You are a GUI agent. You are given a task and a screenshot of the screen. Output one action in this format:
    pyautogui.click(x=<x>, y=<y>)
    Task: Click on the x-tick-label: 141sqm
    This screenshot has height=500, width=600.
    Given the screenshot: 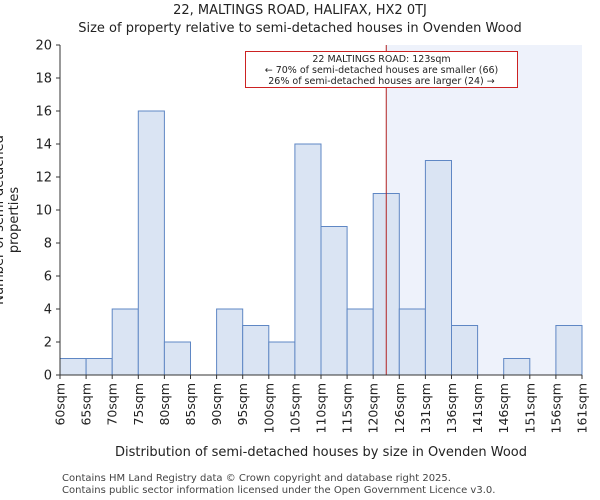 What is the action you would take?
    pyautogui.click(x=477, y=408)
    